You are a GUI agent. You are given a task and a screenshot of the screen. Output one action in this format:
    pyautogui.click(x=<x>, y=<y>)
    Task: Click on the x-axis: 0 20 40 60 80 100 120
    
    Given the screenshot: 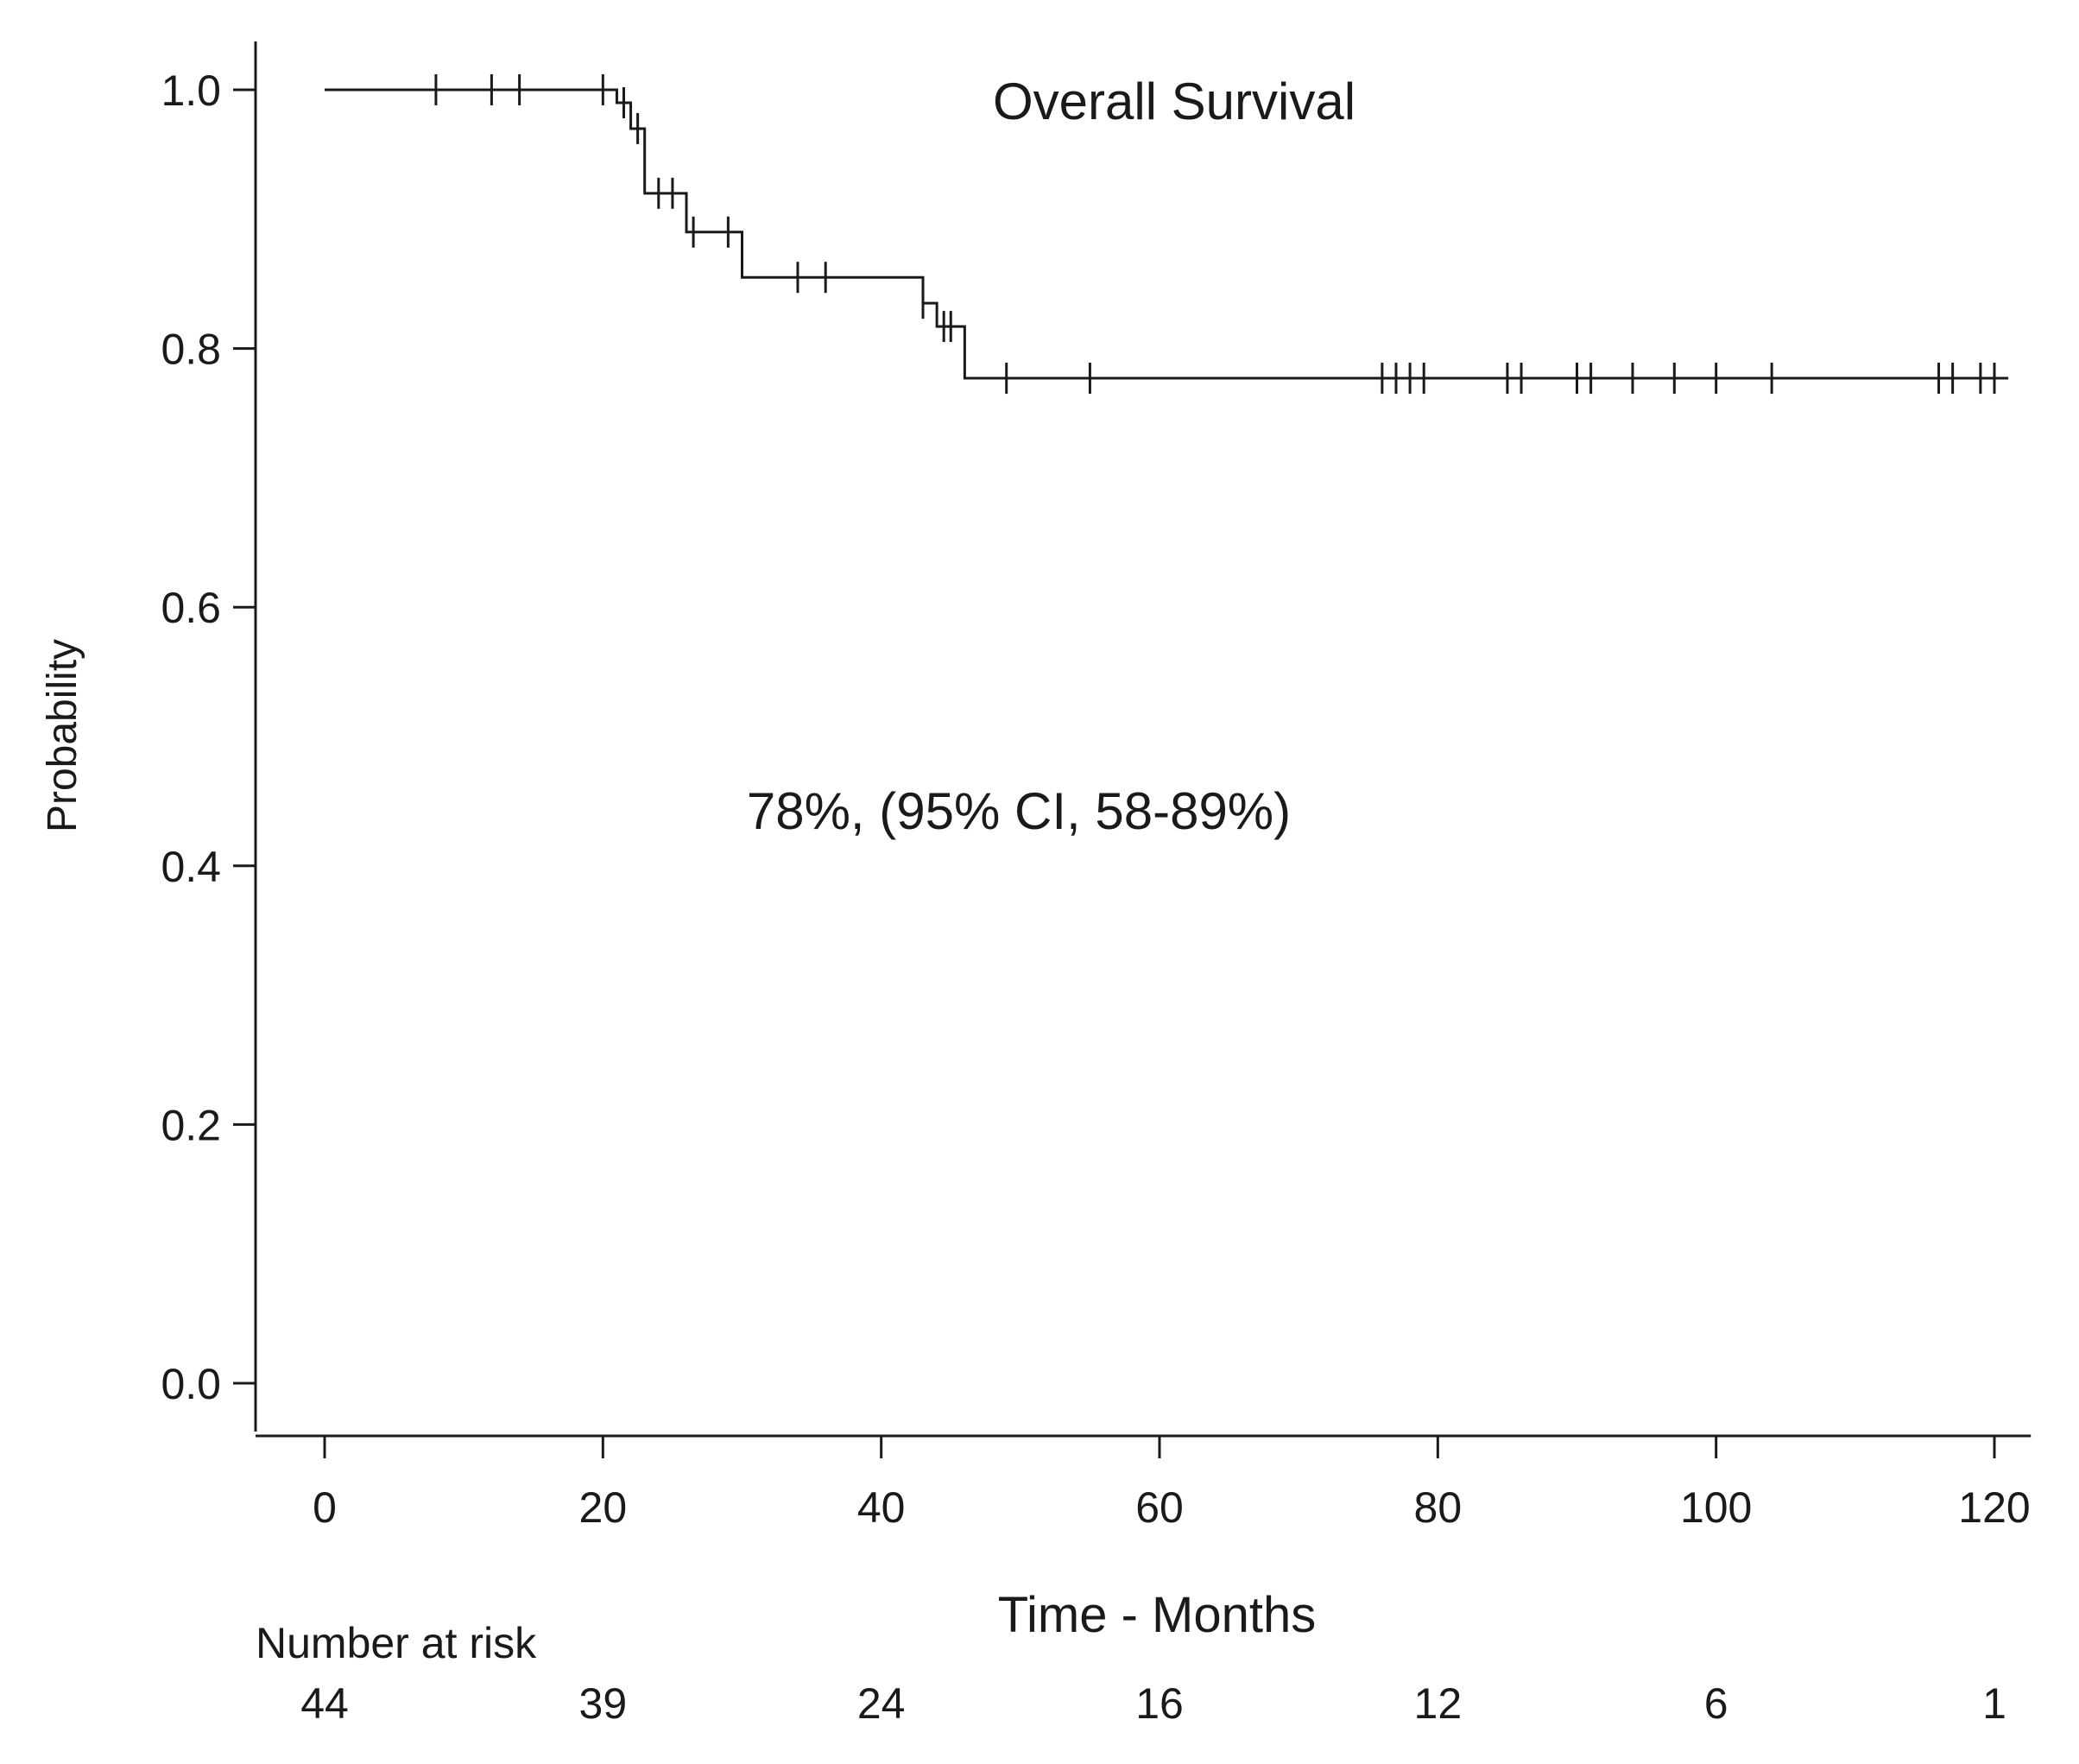 What is the action you would take?
    pyautogui.click(x=1144, y=1483)
    